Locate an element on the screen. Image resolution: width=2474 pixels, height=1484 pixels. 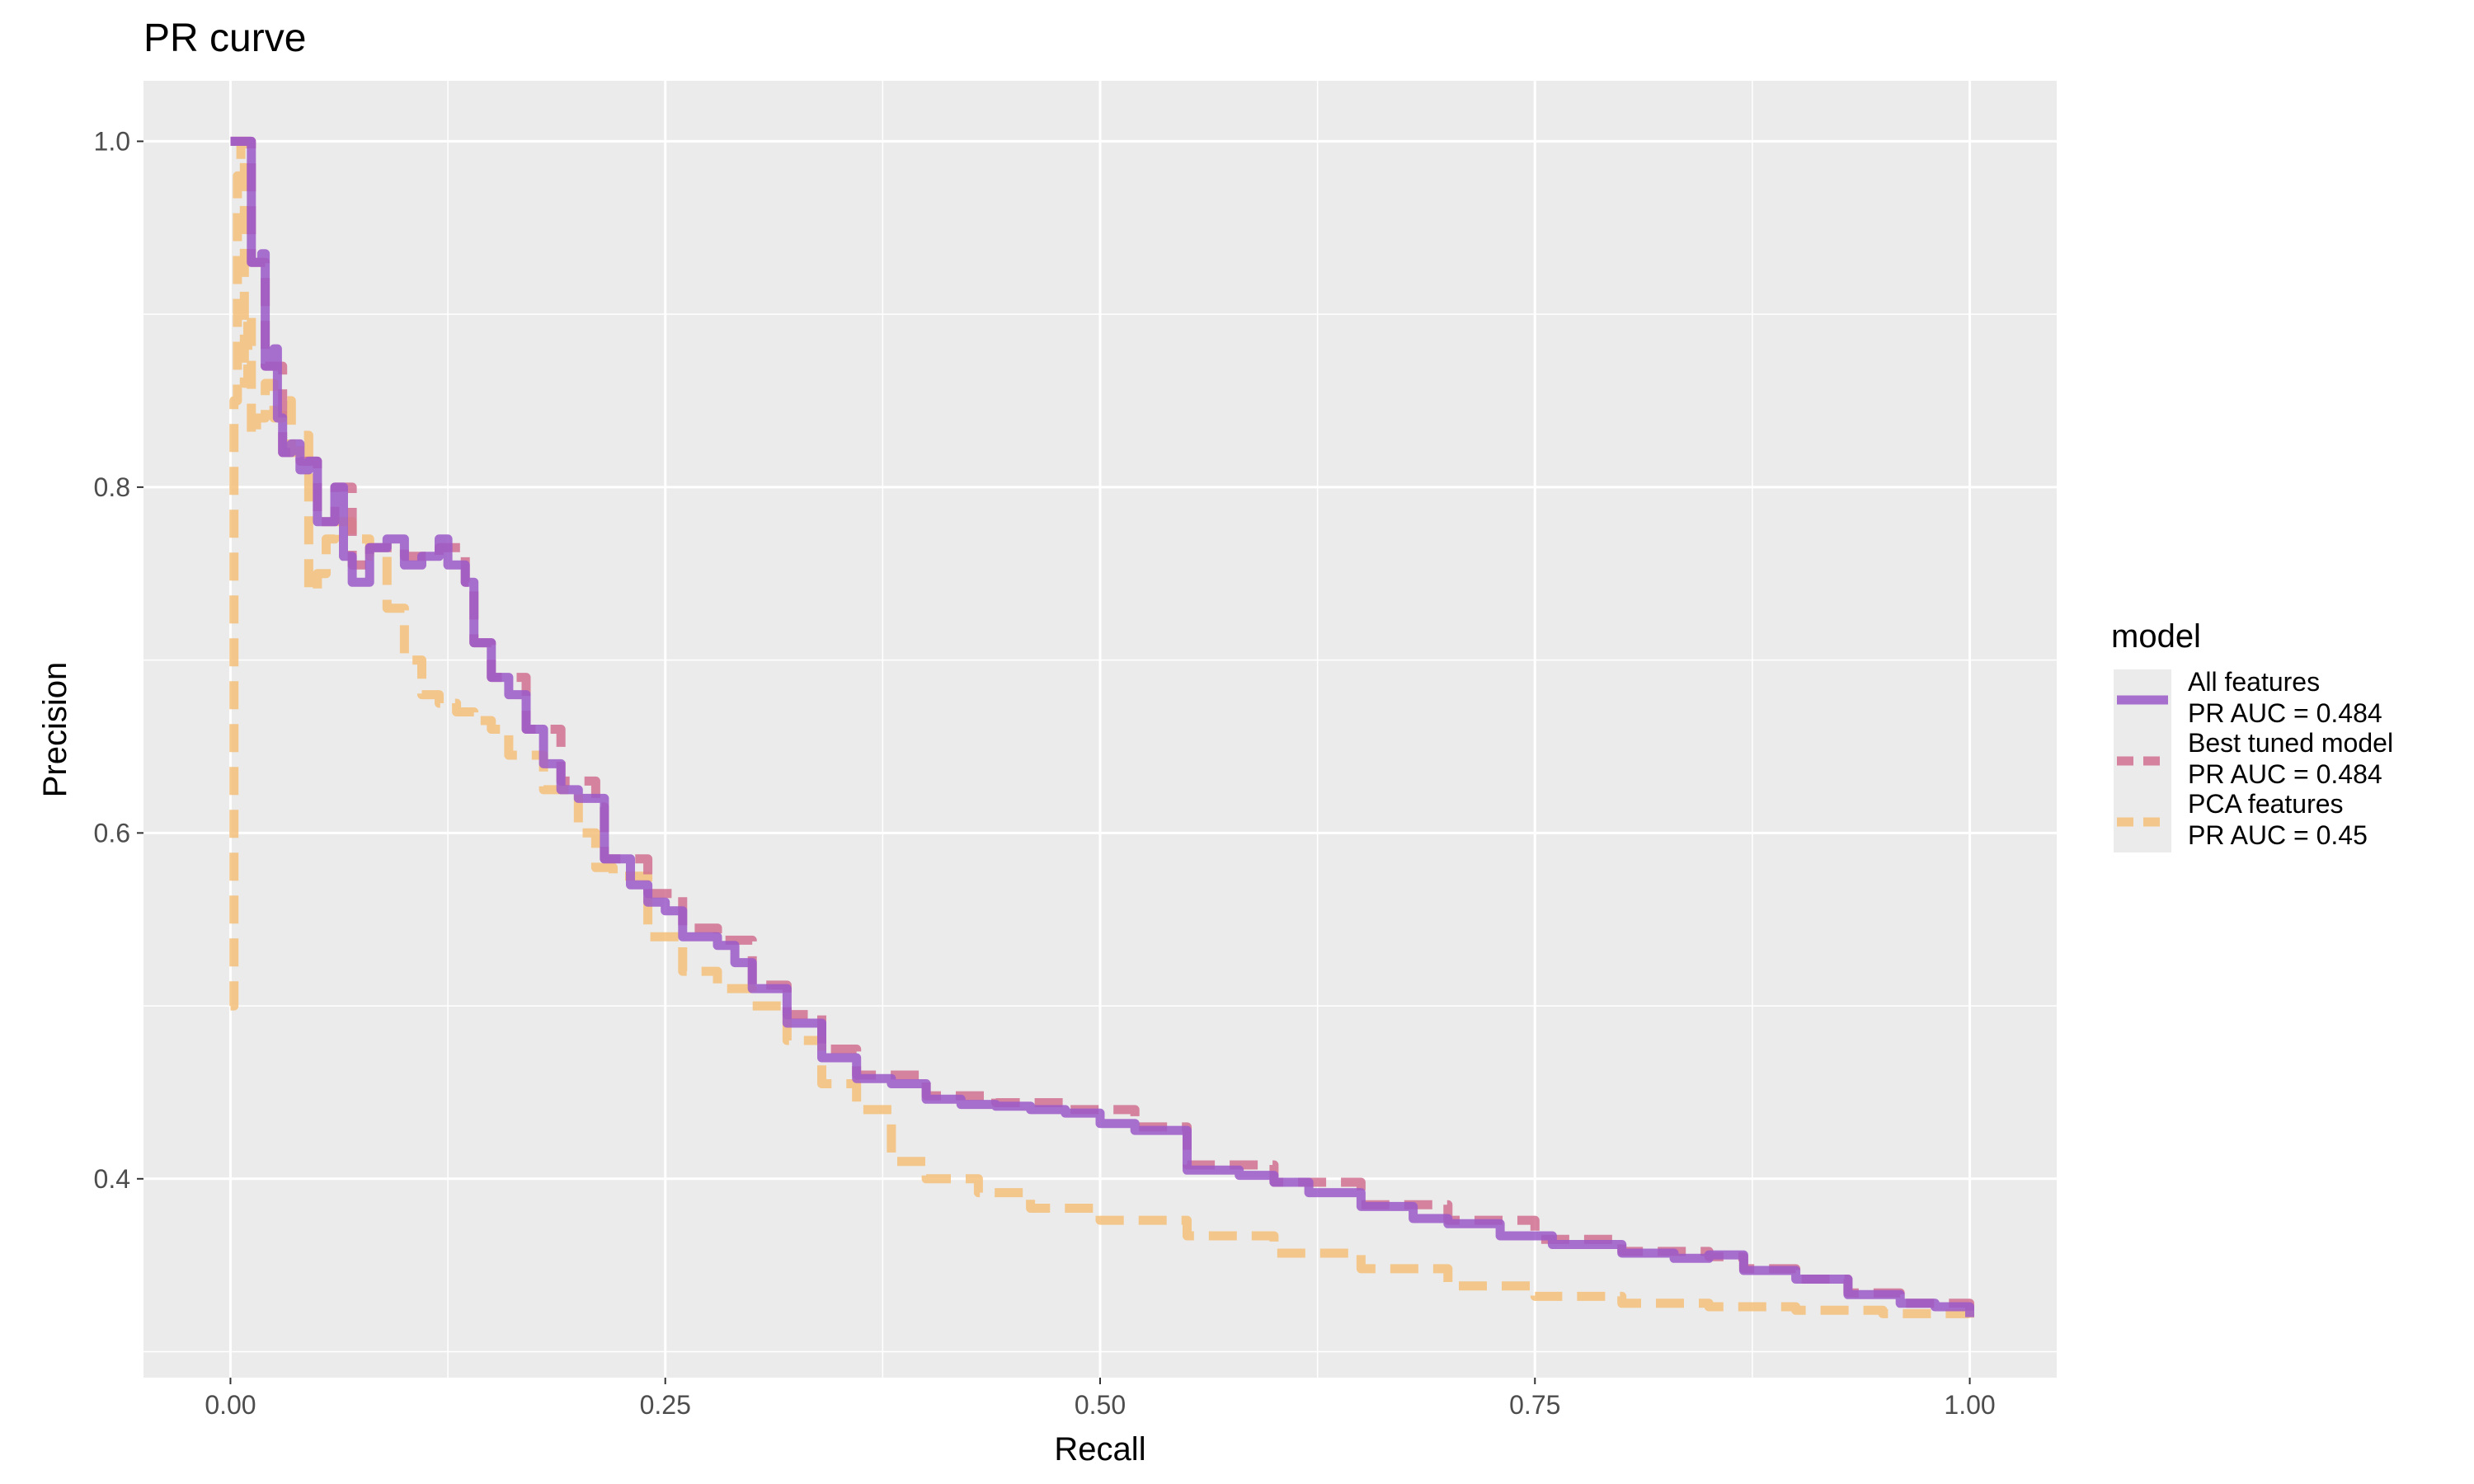
x-tick-label: 0.75 is located at coordinates (1534, 1405).